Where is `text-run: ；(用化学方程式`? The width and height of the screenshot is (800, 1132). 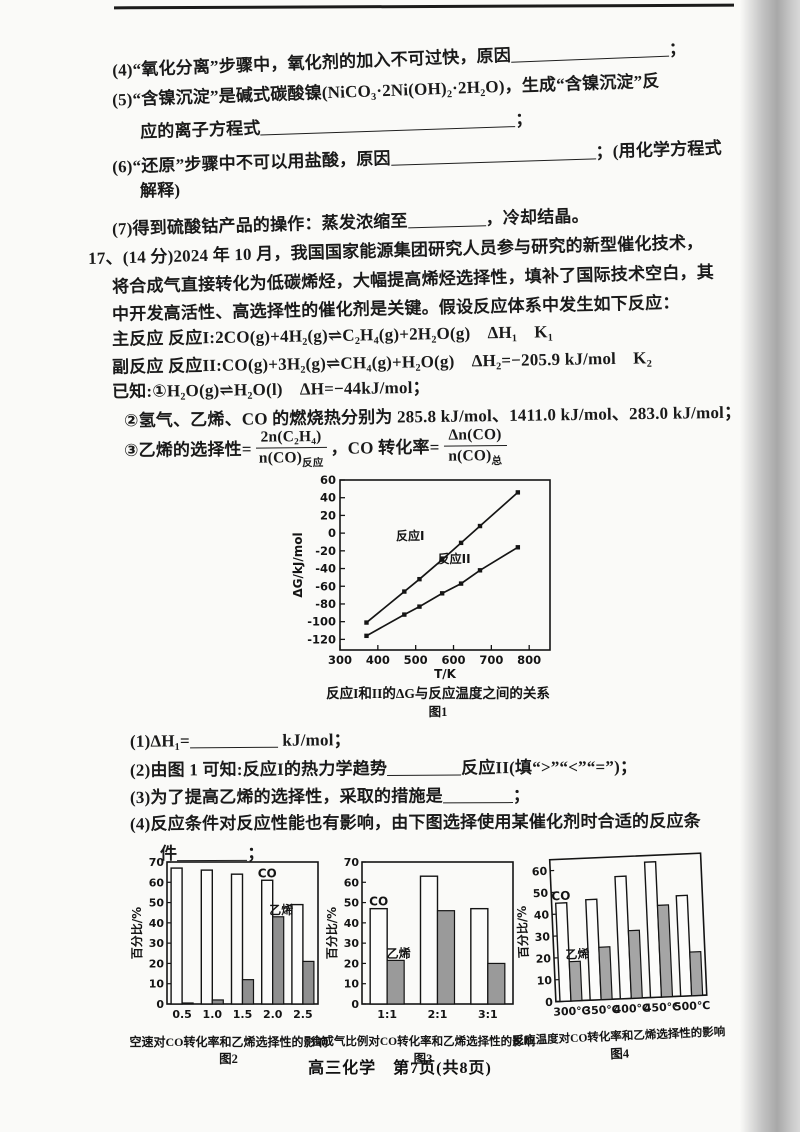
text-run: ；(用化学方程式 is located at coordinates (659, 150).